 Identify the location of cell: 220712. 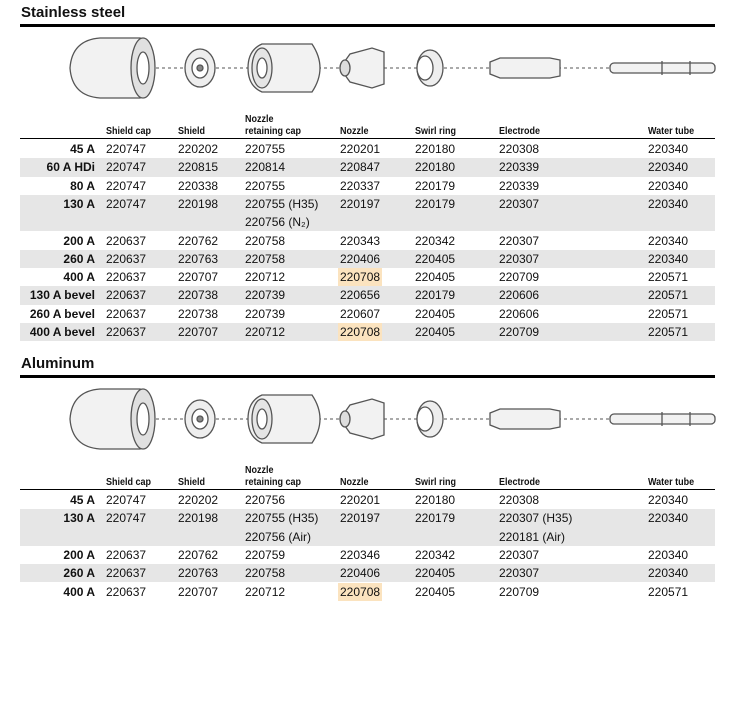
(265, 277).